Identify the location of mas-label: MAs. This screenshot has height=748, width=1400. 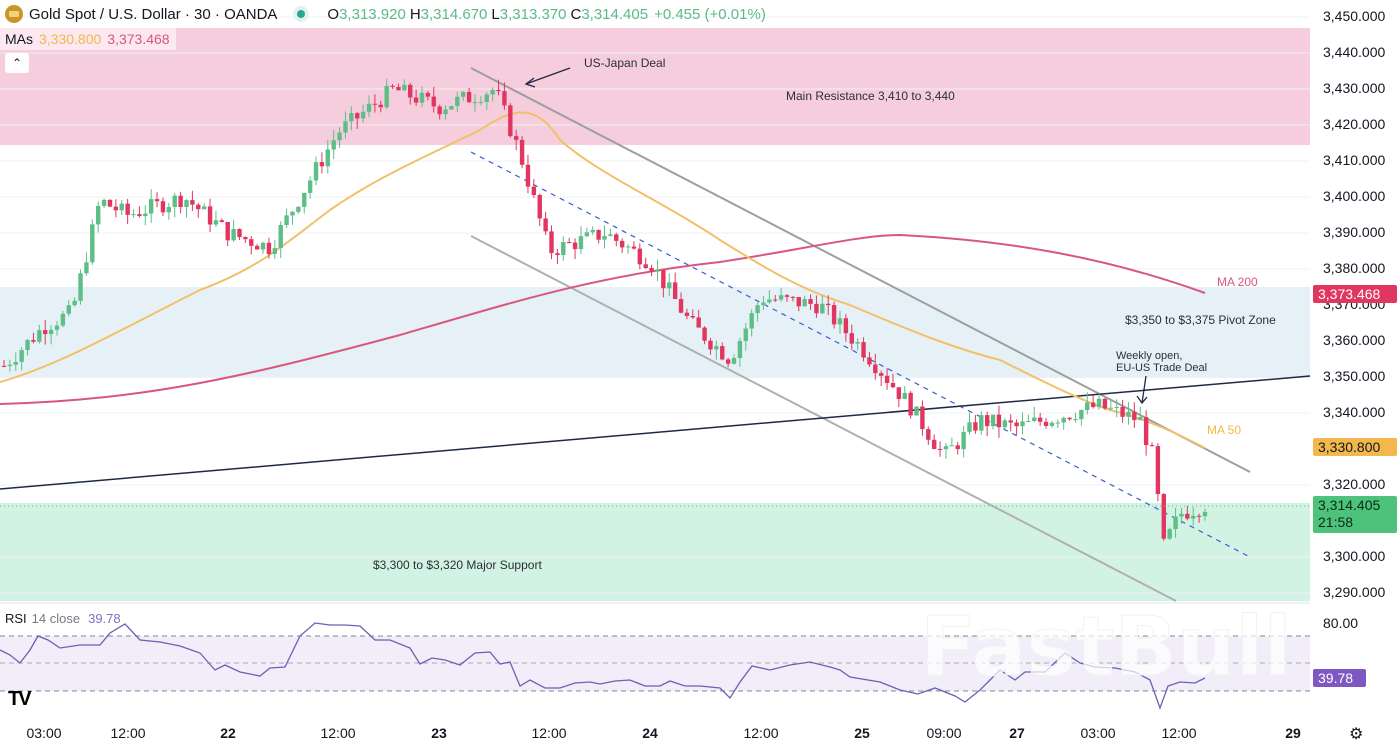
(19, 39).